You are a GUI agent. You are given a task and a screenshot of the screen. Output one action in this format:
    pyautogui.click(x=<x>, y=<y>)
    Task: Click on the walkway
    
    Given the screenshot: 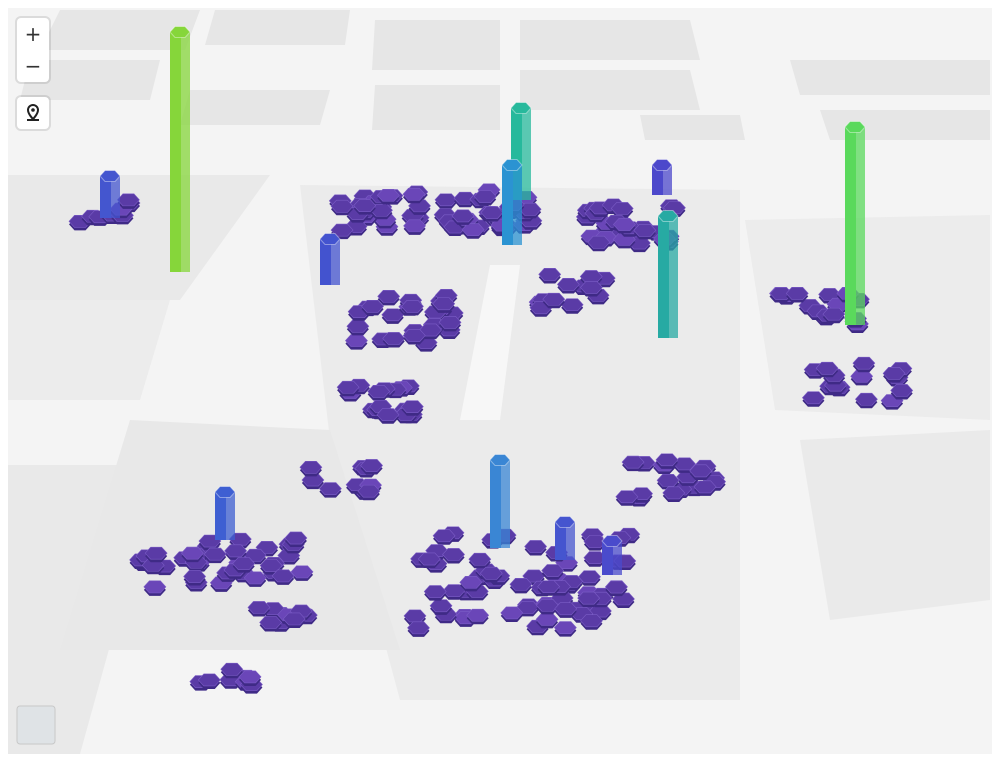 What is the action you would take?
    pyautogui.click(x=490, y=342)
    